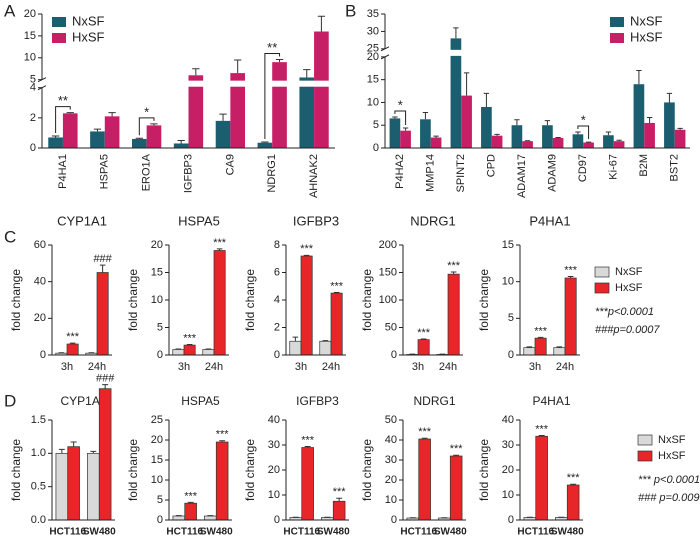 The height and width of the screenshot is (549, 700). Describe the element at coordinates (331, 367) in the screenshot. I see `x-tick-label: 24h` at that location.